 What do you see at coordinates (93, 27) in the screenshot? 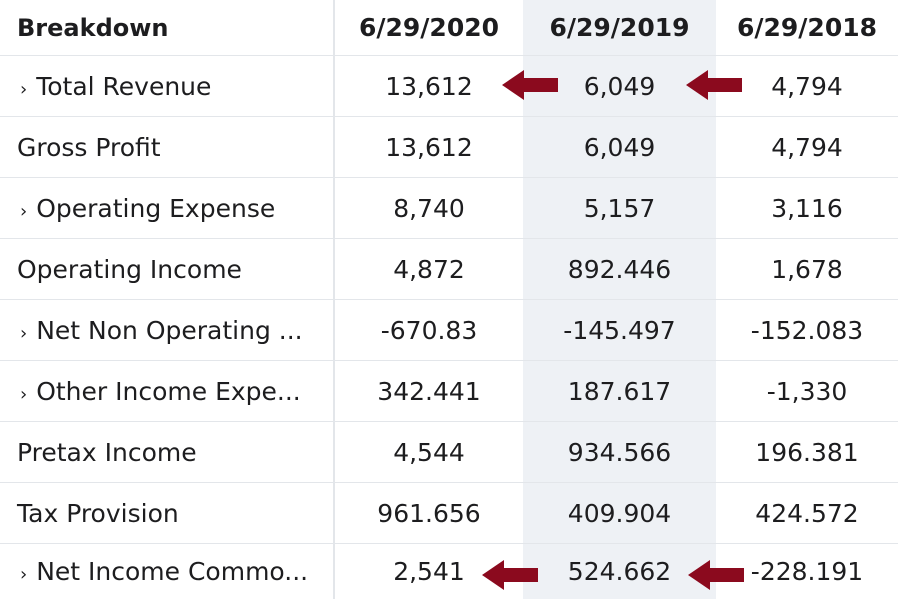
I see `breakdown-header: Breakdown` at bounding box center [93, 27].